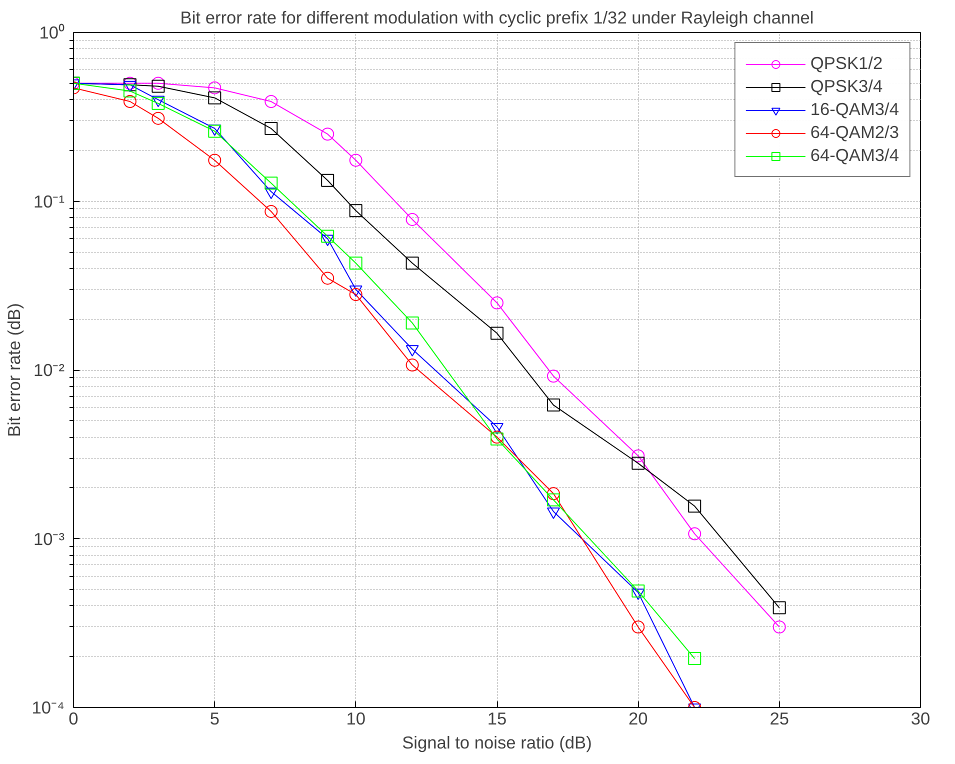 Image resolution: width=955 pixels, height=764 pixels. Describe the element at coordinates (49, 370) in the screenshot. I see `y-tick-label: 10⁻²` at that location.